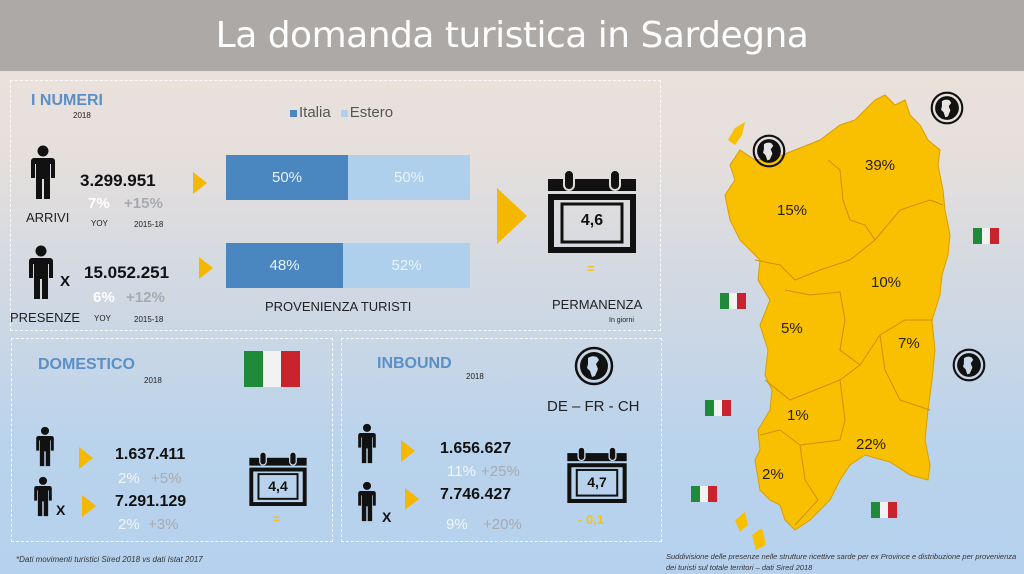 This screenshot has height=574, width=1024. What do you see at coordinates (48, 217) in the screenshot?
I see `arrivi-label: ARRIVI` at bounding box center [48, 217].